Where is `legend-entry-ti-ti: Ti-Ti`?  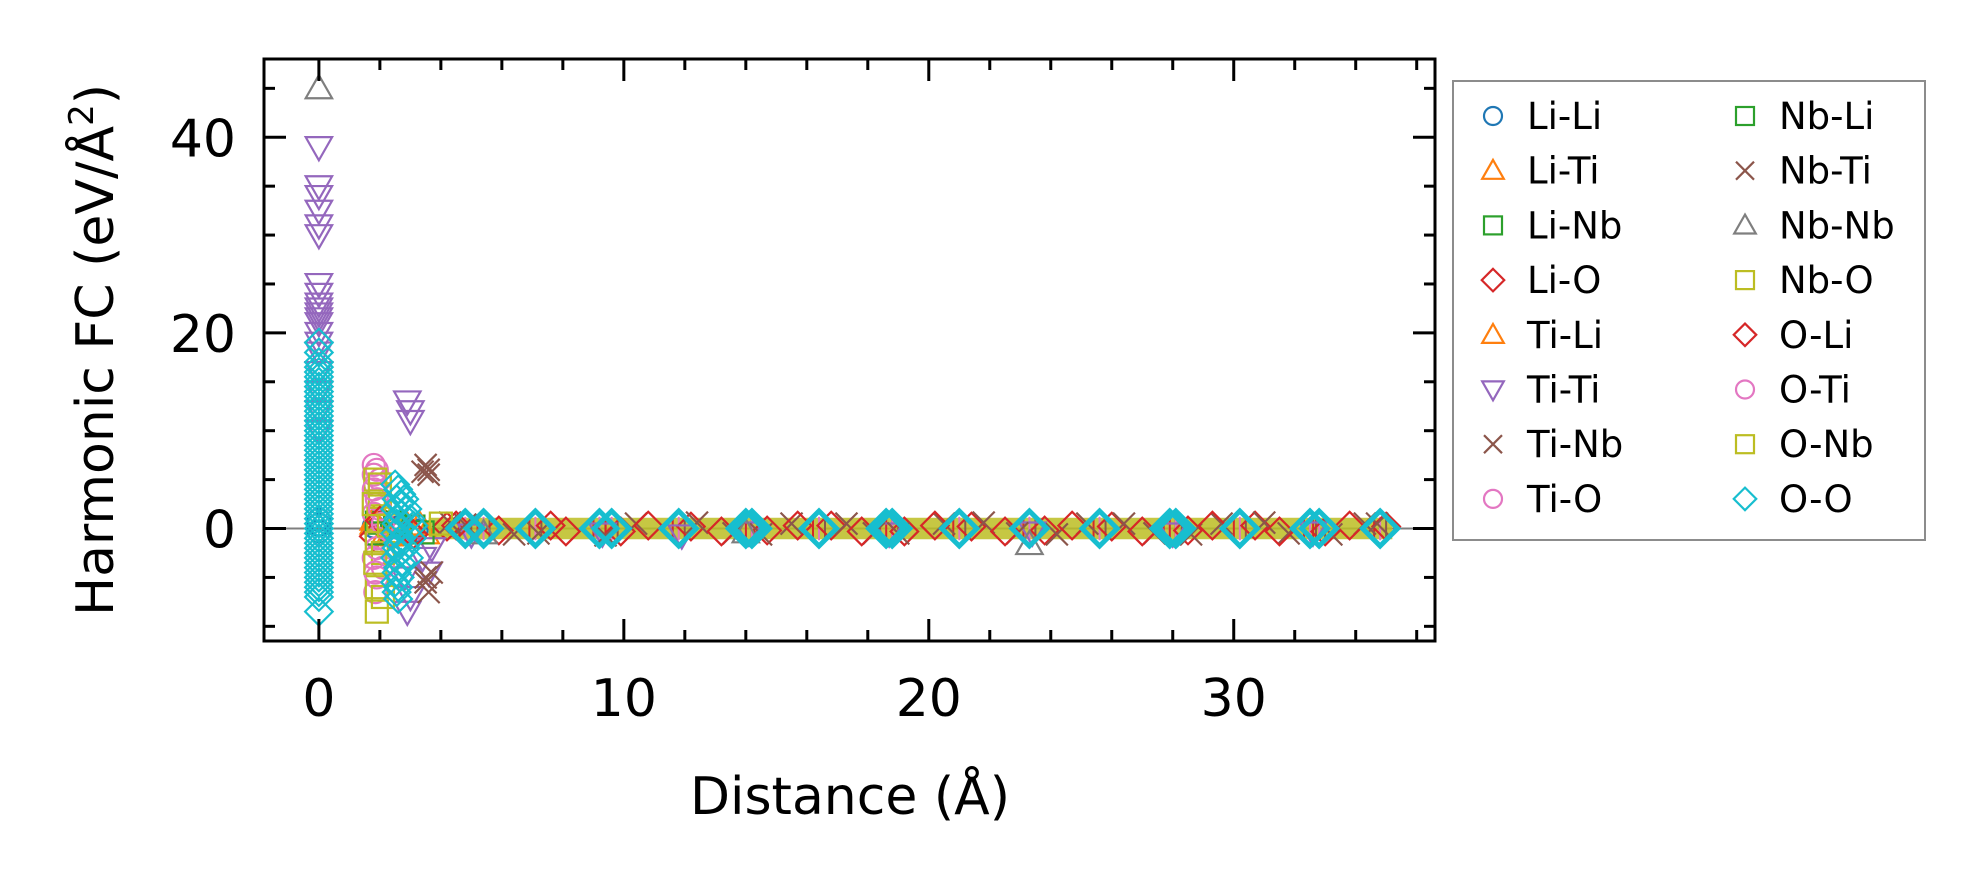
legend-entry-ti-ti: Ti-Ti is located at coordinates (1540, 390).